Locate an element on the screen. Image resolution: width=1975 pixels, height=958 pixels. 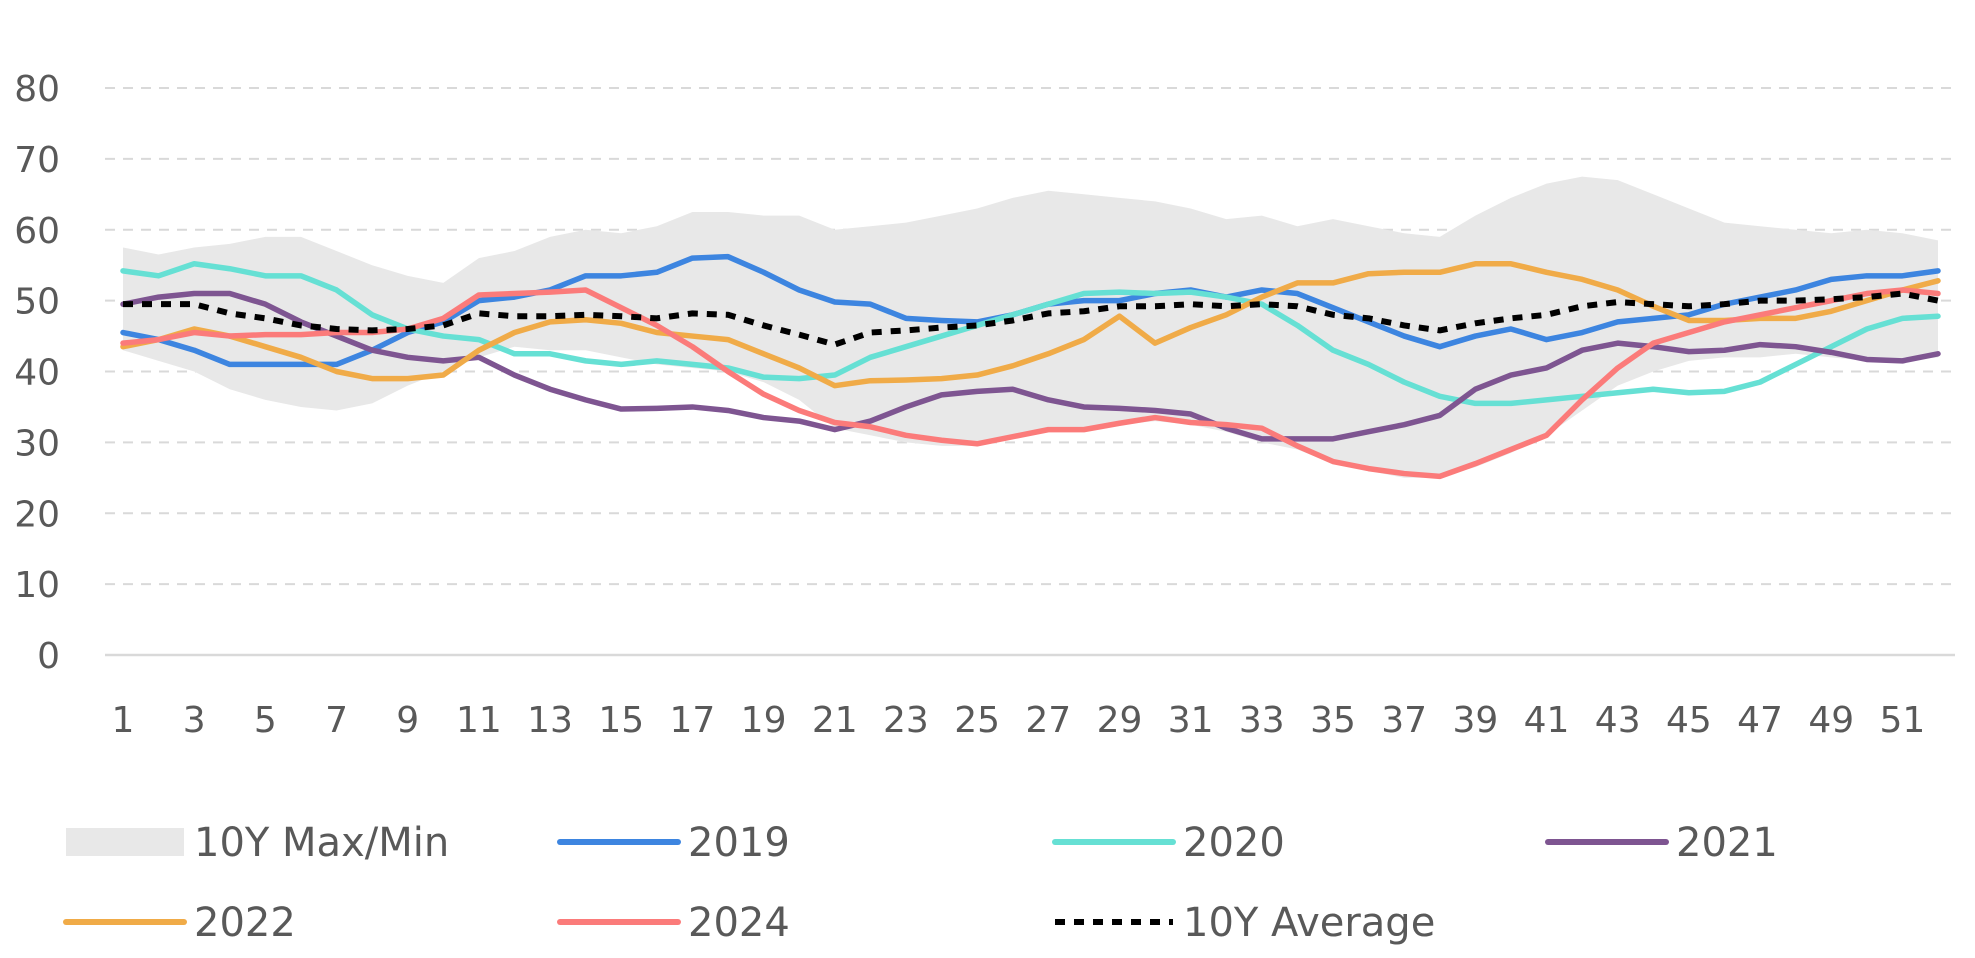
series-line-2020 is located at coordinates (1030, 334).